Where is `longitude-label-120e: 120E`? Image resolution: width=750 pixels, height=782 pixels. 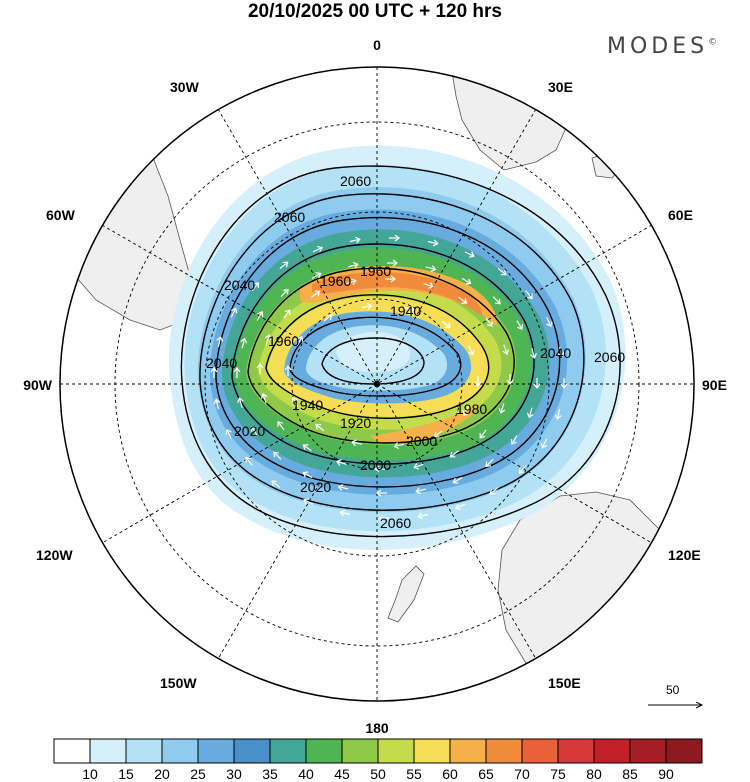 longitude-label-120e: 120E is located at coordinates (684, 555).